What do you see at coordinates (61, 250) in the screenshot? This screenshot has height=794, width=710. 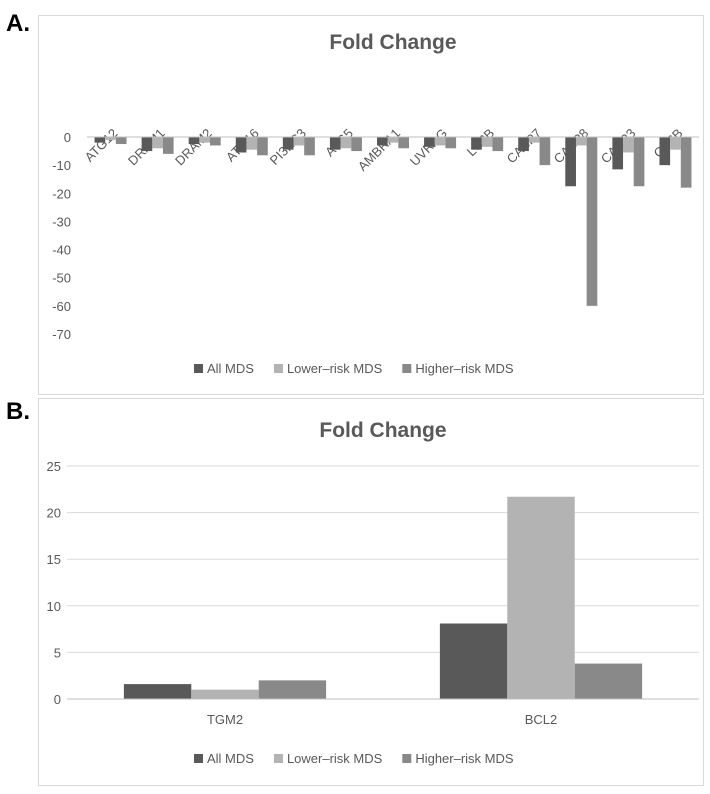 I see `y-tick-label: -40` at bounding box center [61, 250].